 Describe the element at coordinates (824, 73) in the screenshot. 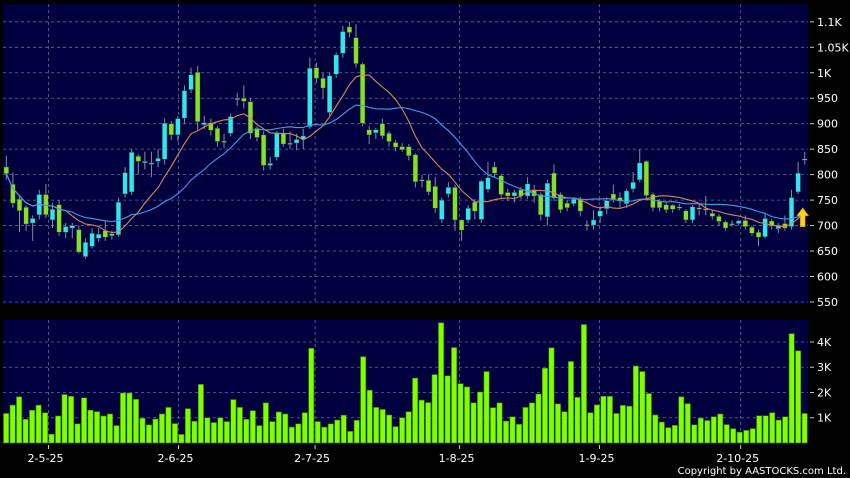

I see `price-tick-label: 1K` at that location.